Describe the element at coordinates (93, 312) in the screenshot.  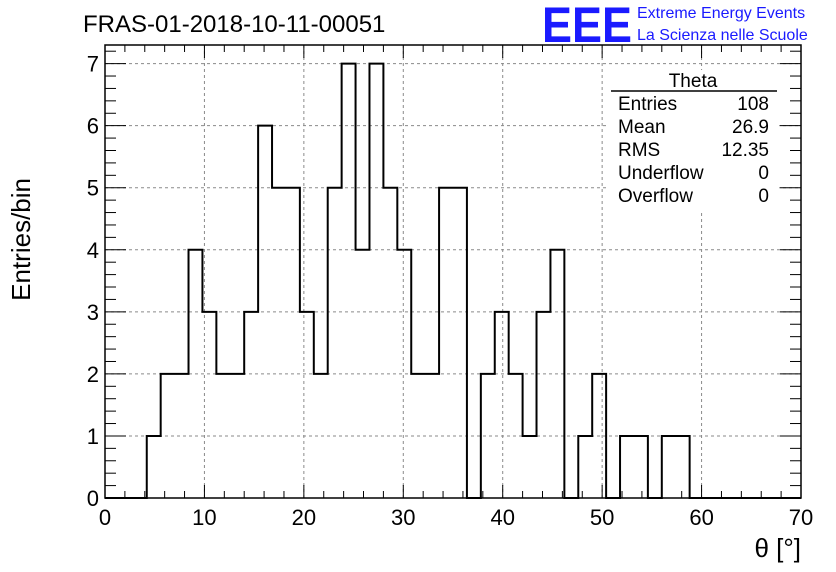
I see `y-tick-label: 3` at that location.